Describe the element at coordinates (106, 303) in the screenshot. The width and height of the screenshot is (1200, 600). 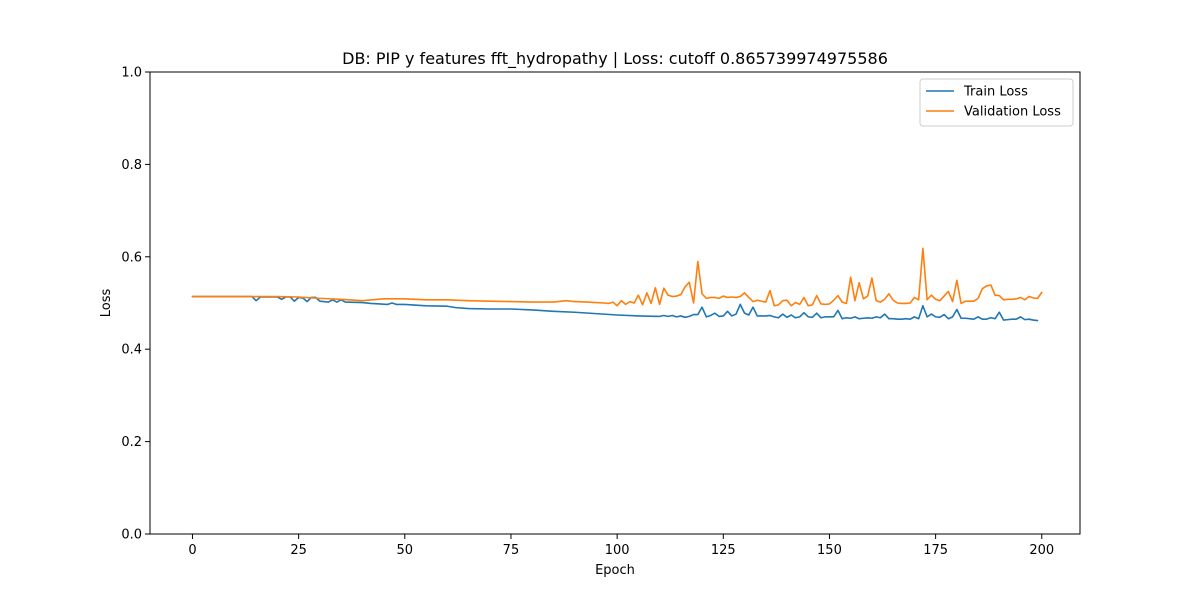
I see `y-axis-label: Loss` at that location.